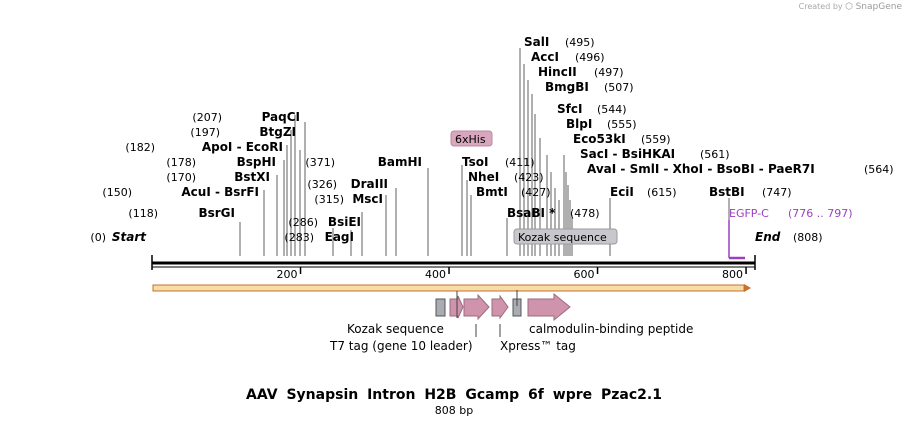  I want to click on kozak-label-box, so click(565, 236).